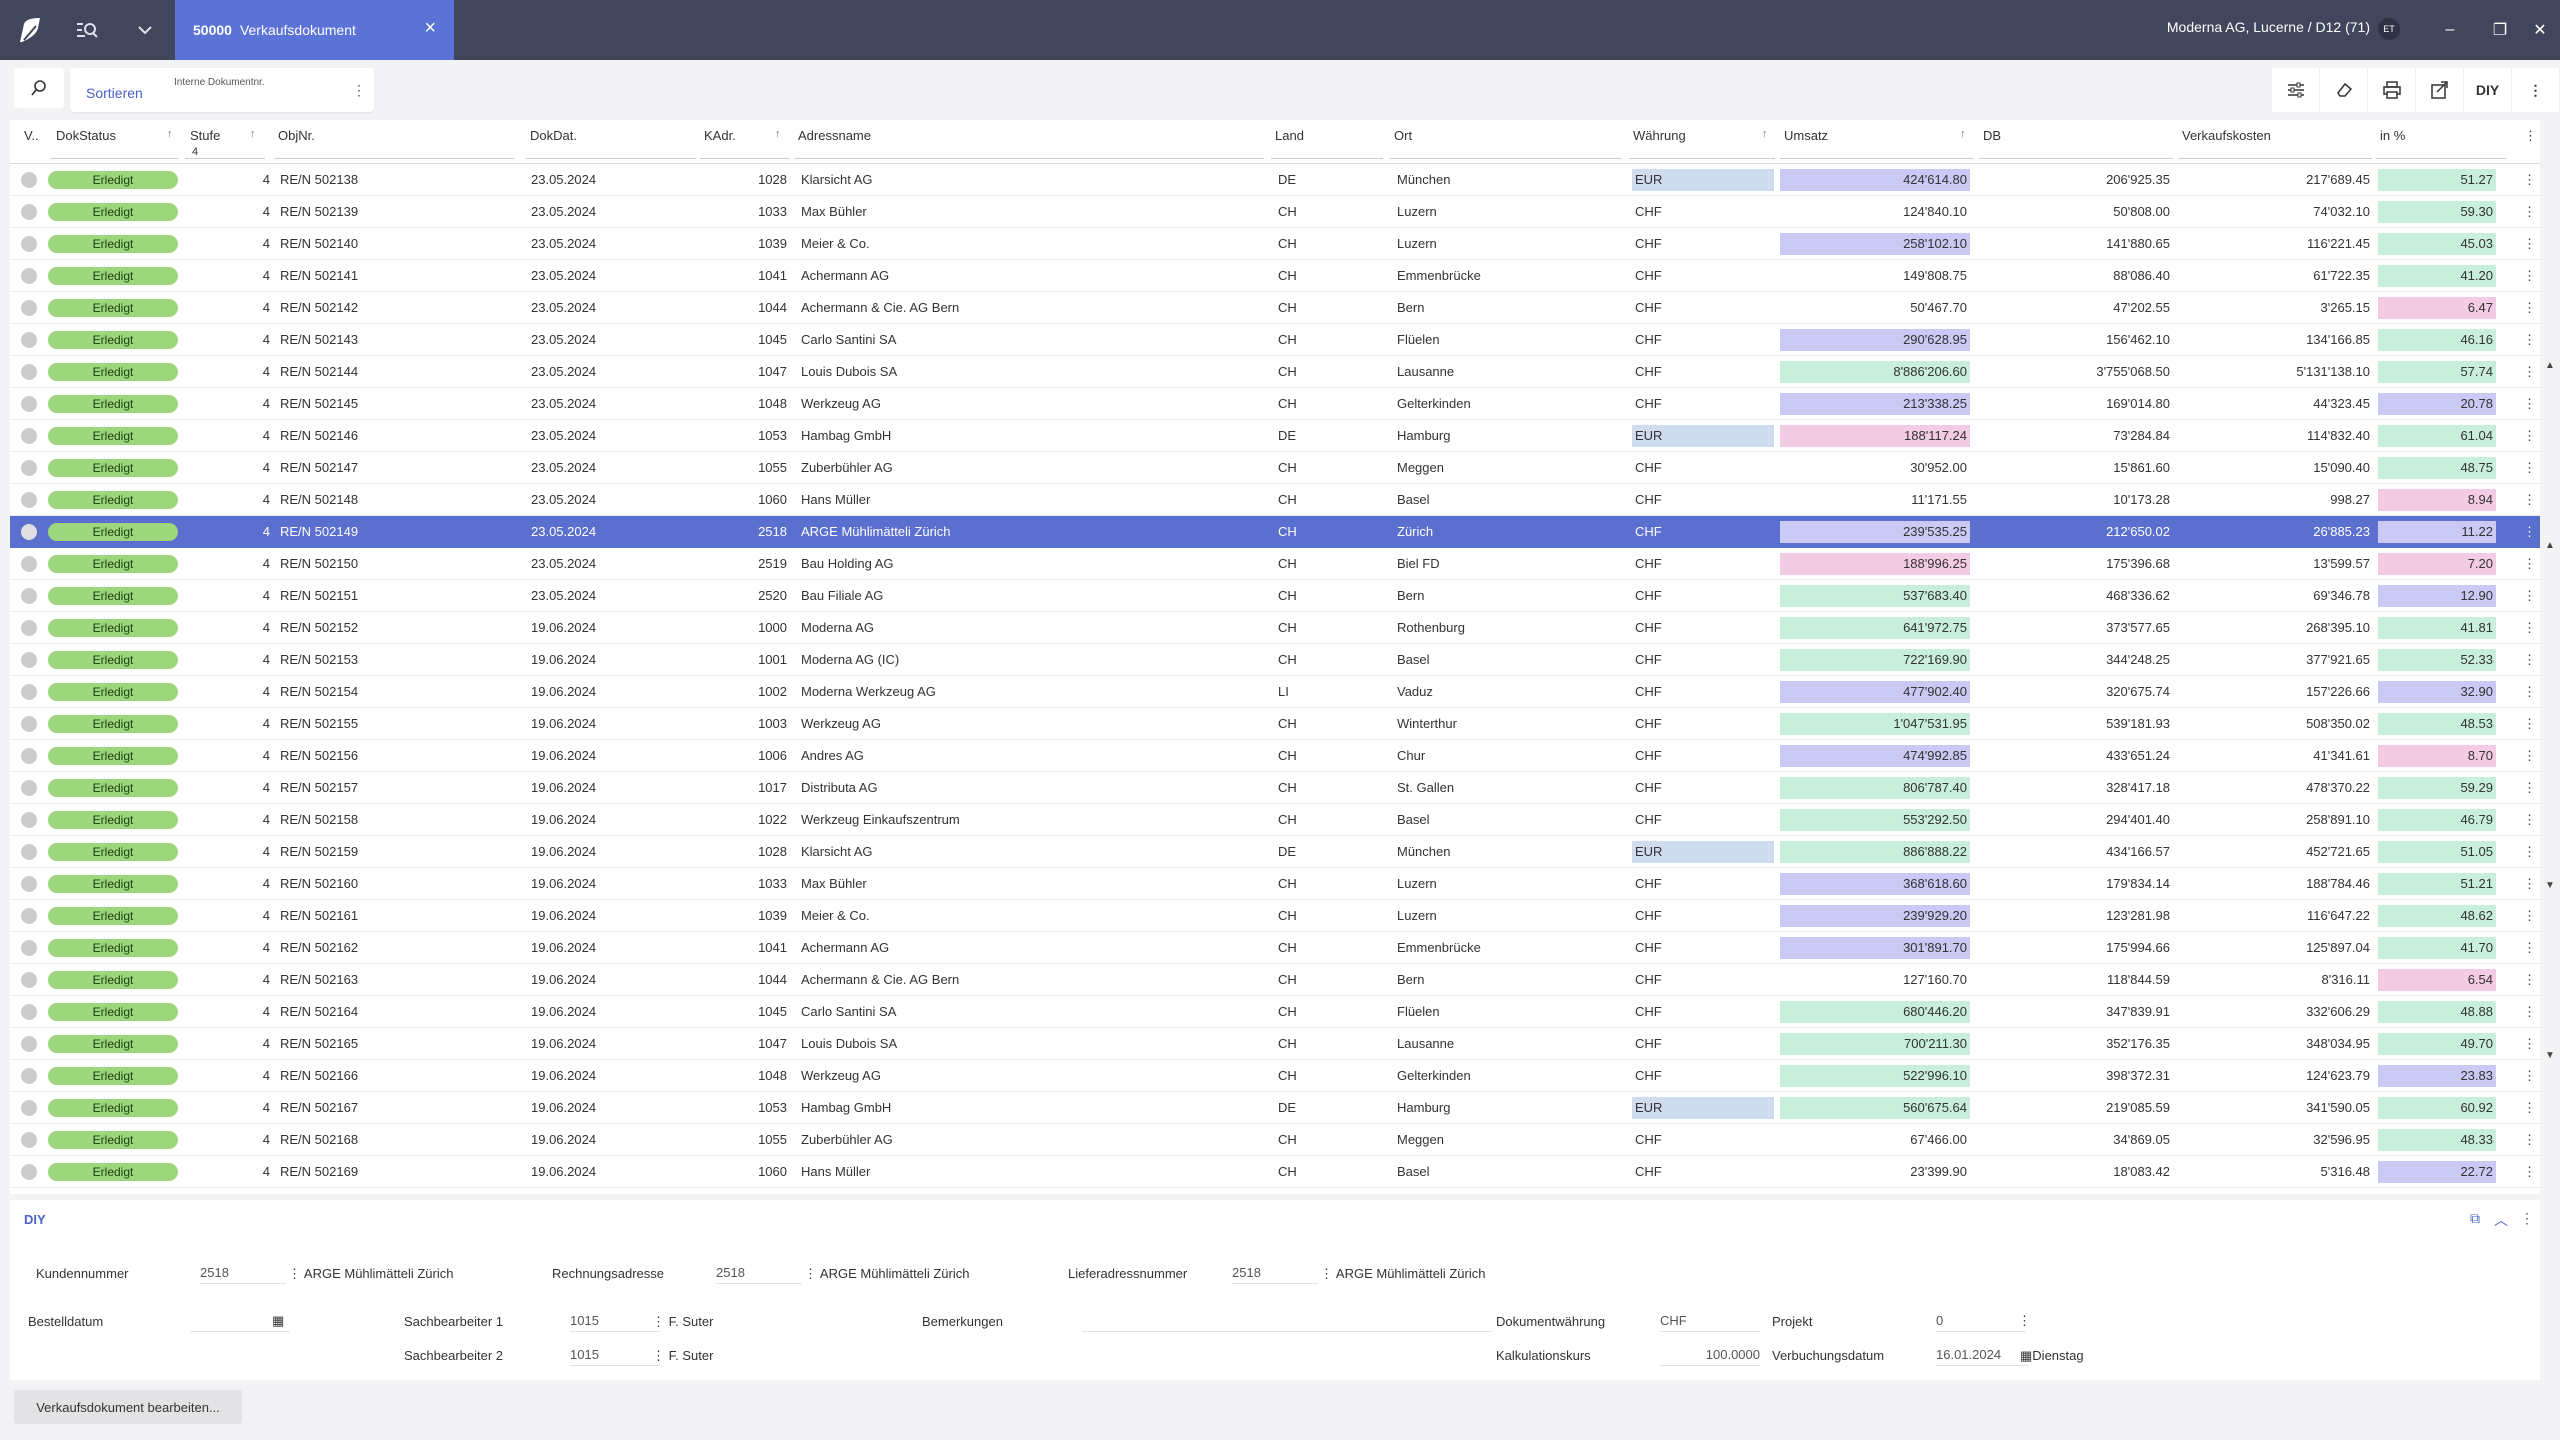  I want to click on minimize-icon: –, so click(2450, 29).